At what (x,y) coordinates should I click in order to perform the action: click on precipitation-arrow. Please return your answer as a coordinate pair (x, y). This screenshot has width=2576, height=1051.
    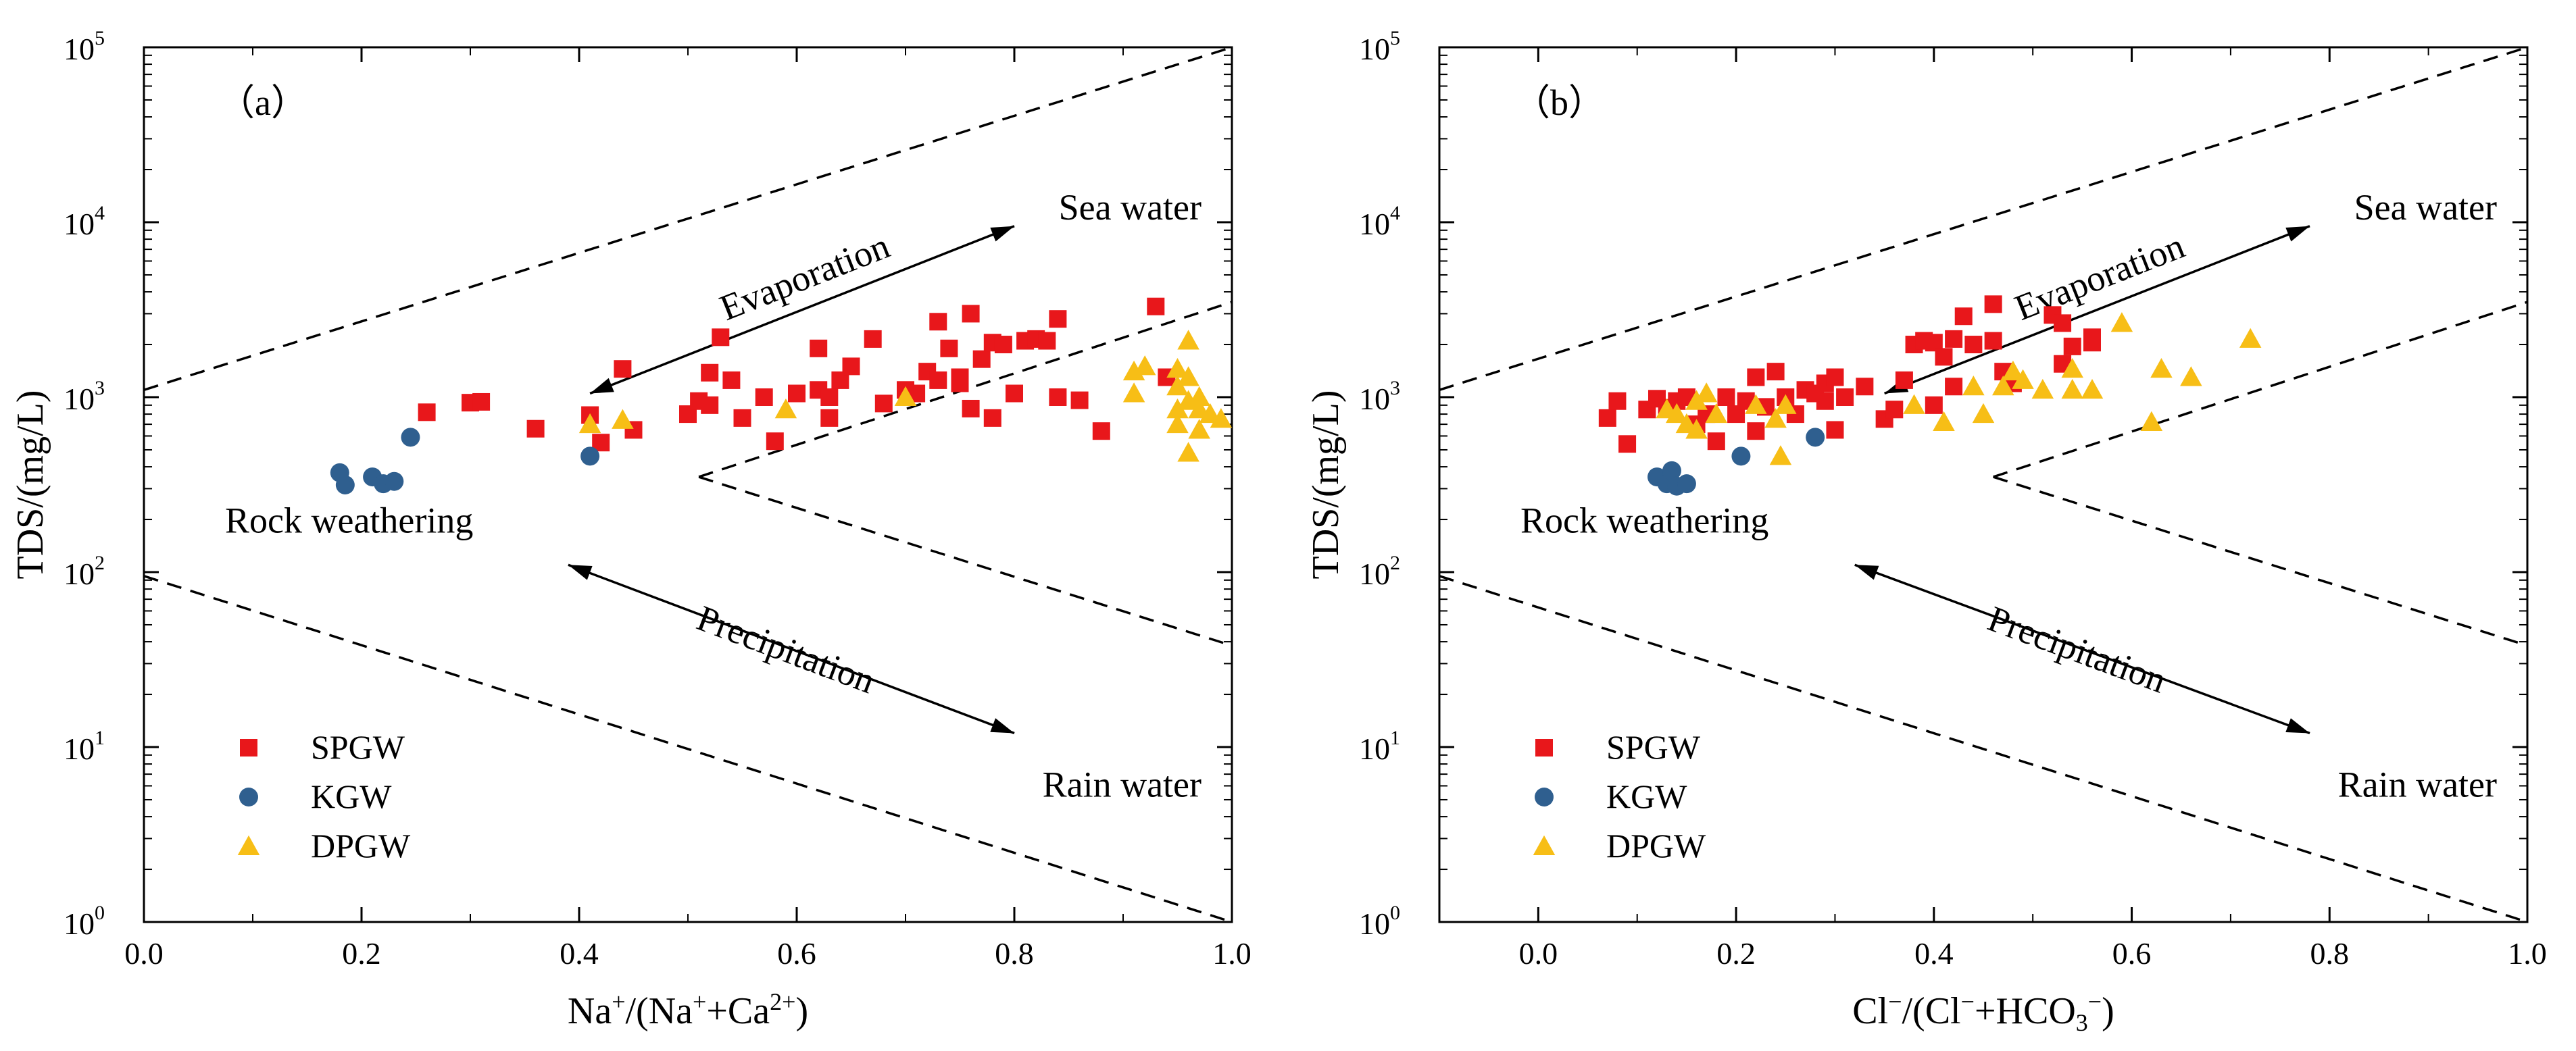
    Looking at the image, I should click on (2082, 649).